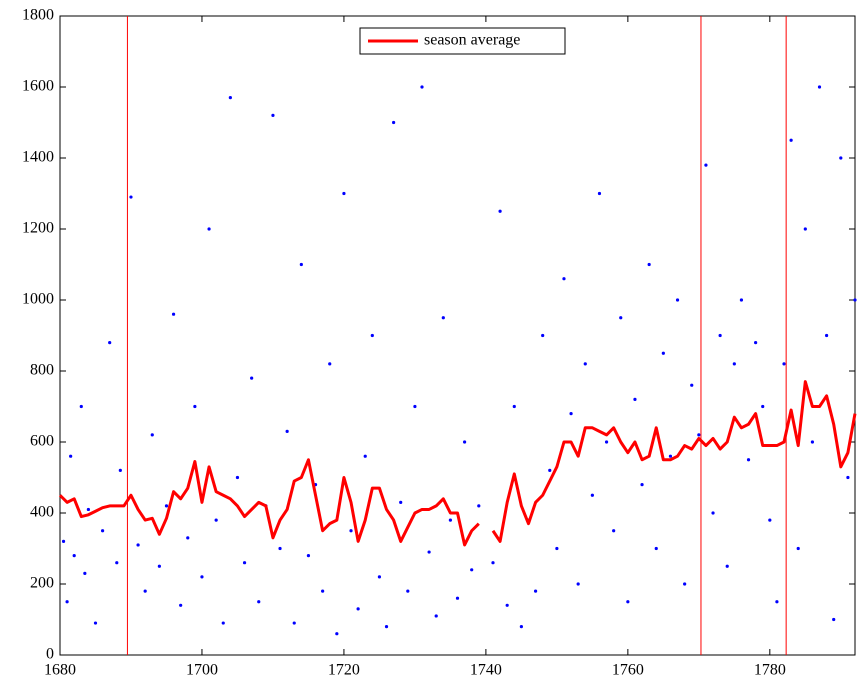 The height and width of the screenshot is (689, 858). What do you see at coordinates (38, 157) in the screenshot?
I see `y-tick-label: 1400` at bounding box center [38, 157].